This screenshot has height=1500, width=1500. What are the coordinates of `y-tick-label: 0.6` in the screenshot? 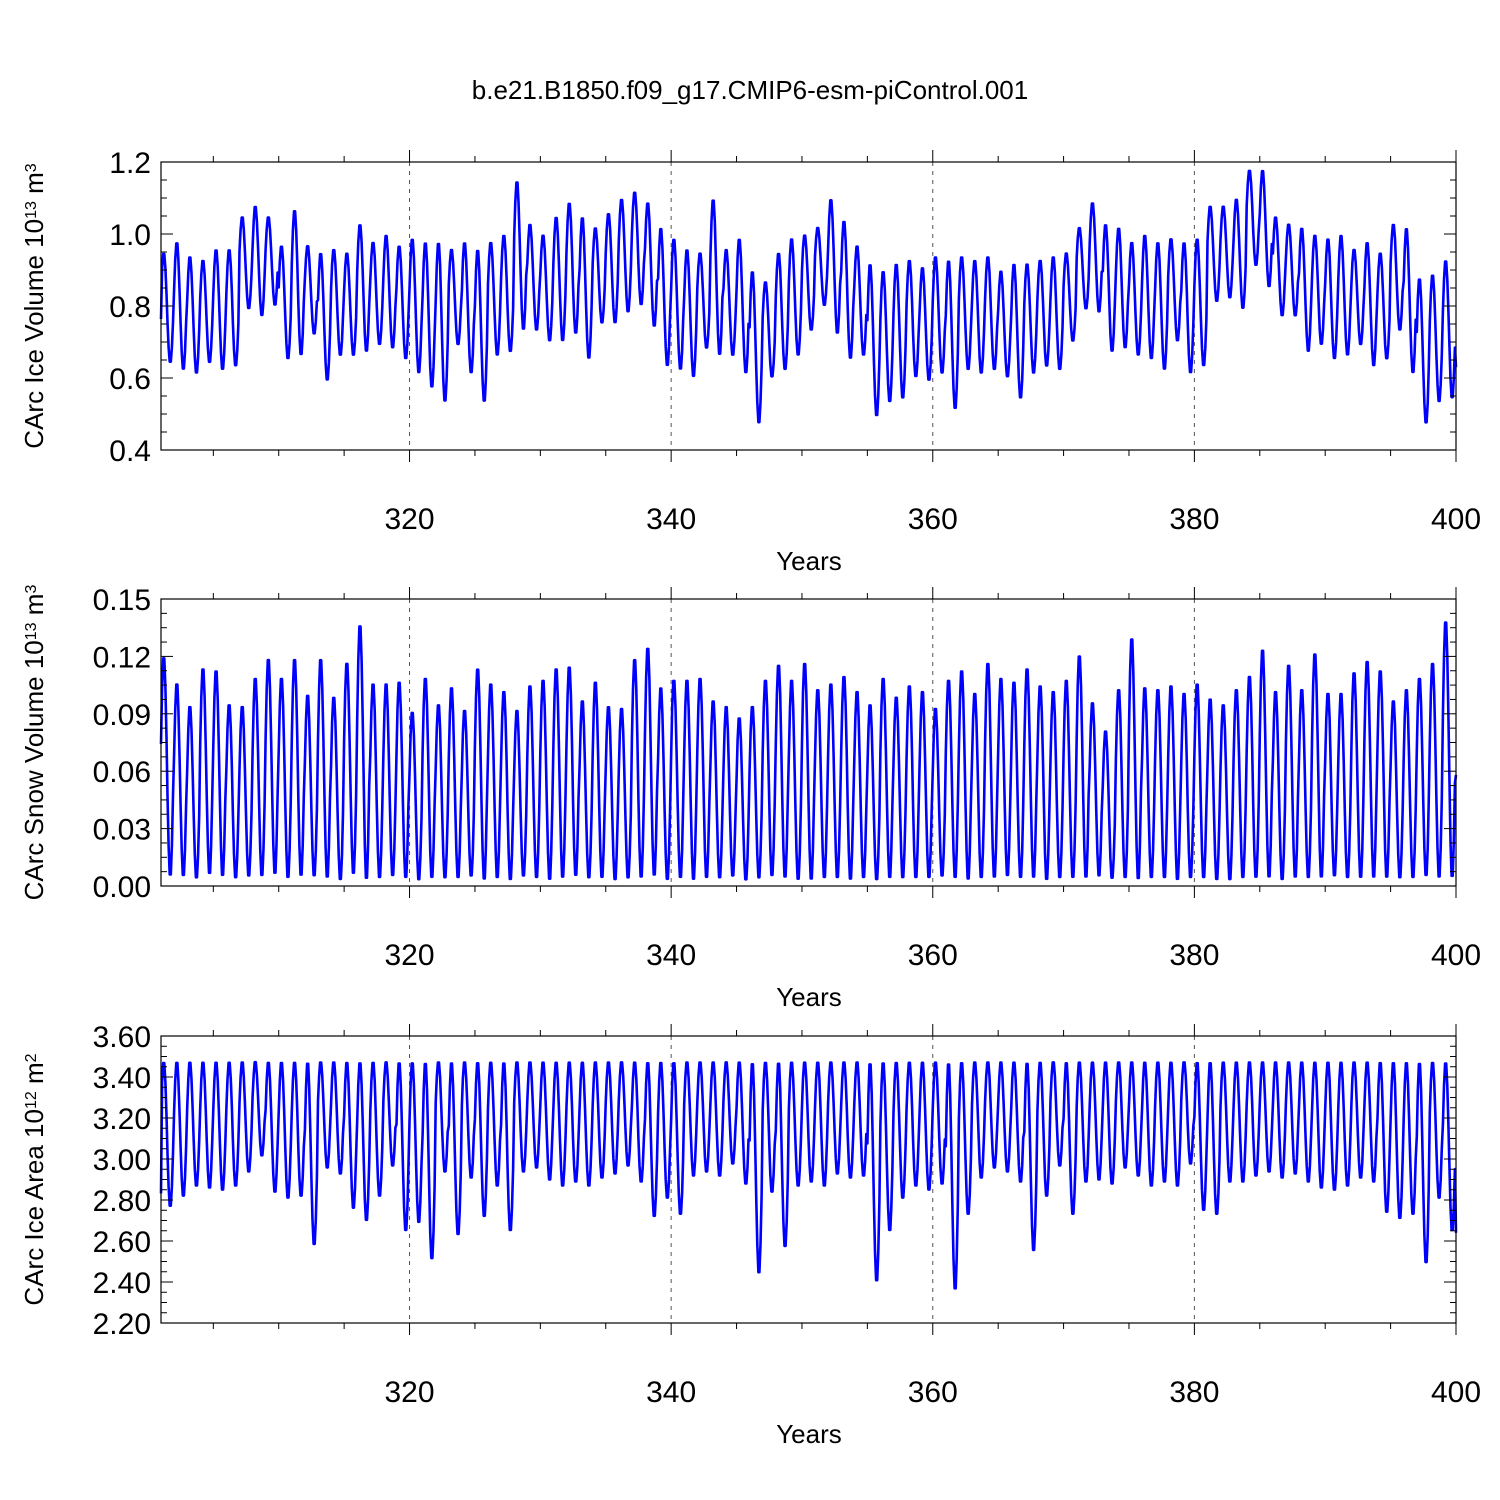 It's located at (130, 379).